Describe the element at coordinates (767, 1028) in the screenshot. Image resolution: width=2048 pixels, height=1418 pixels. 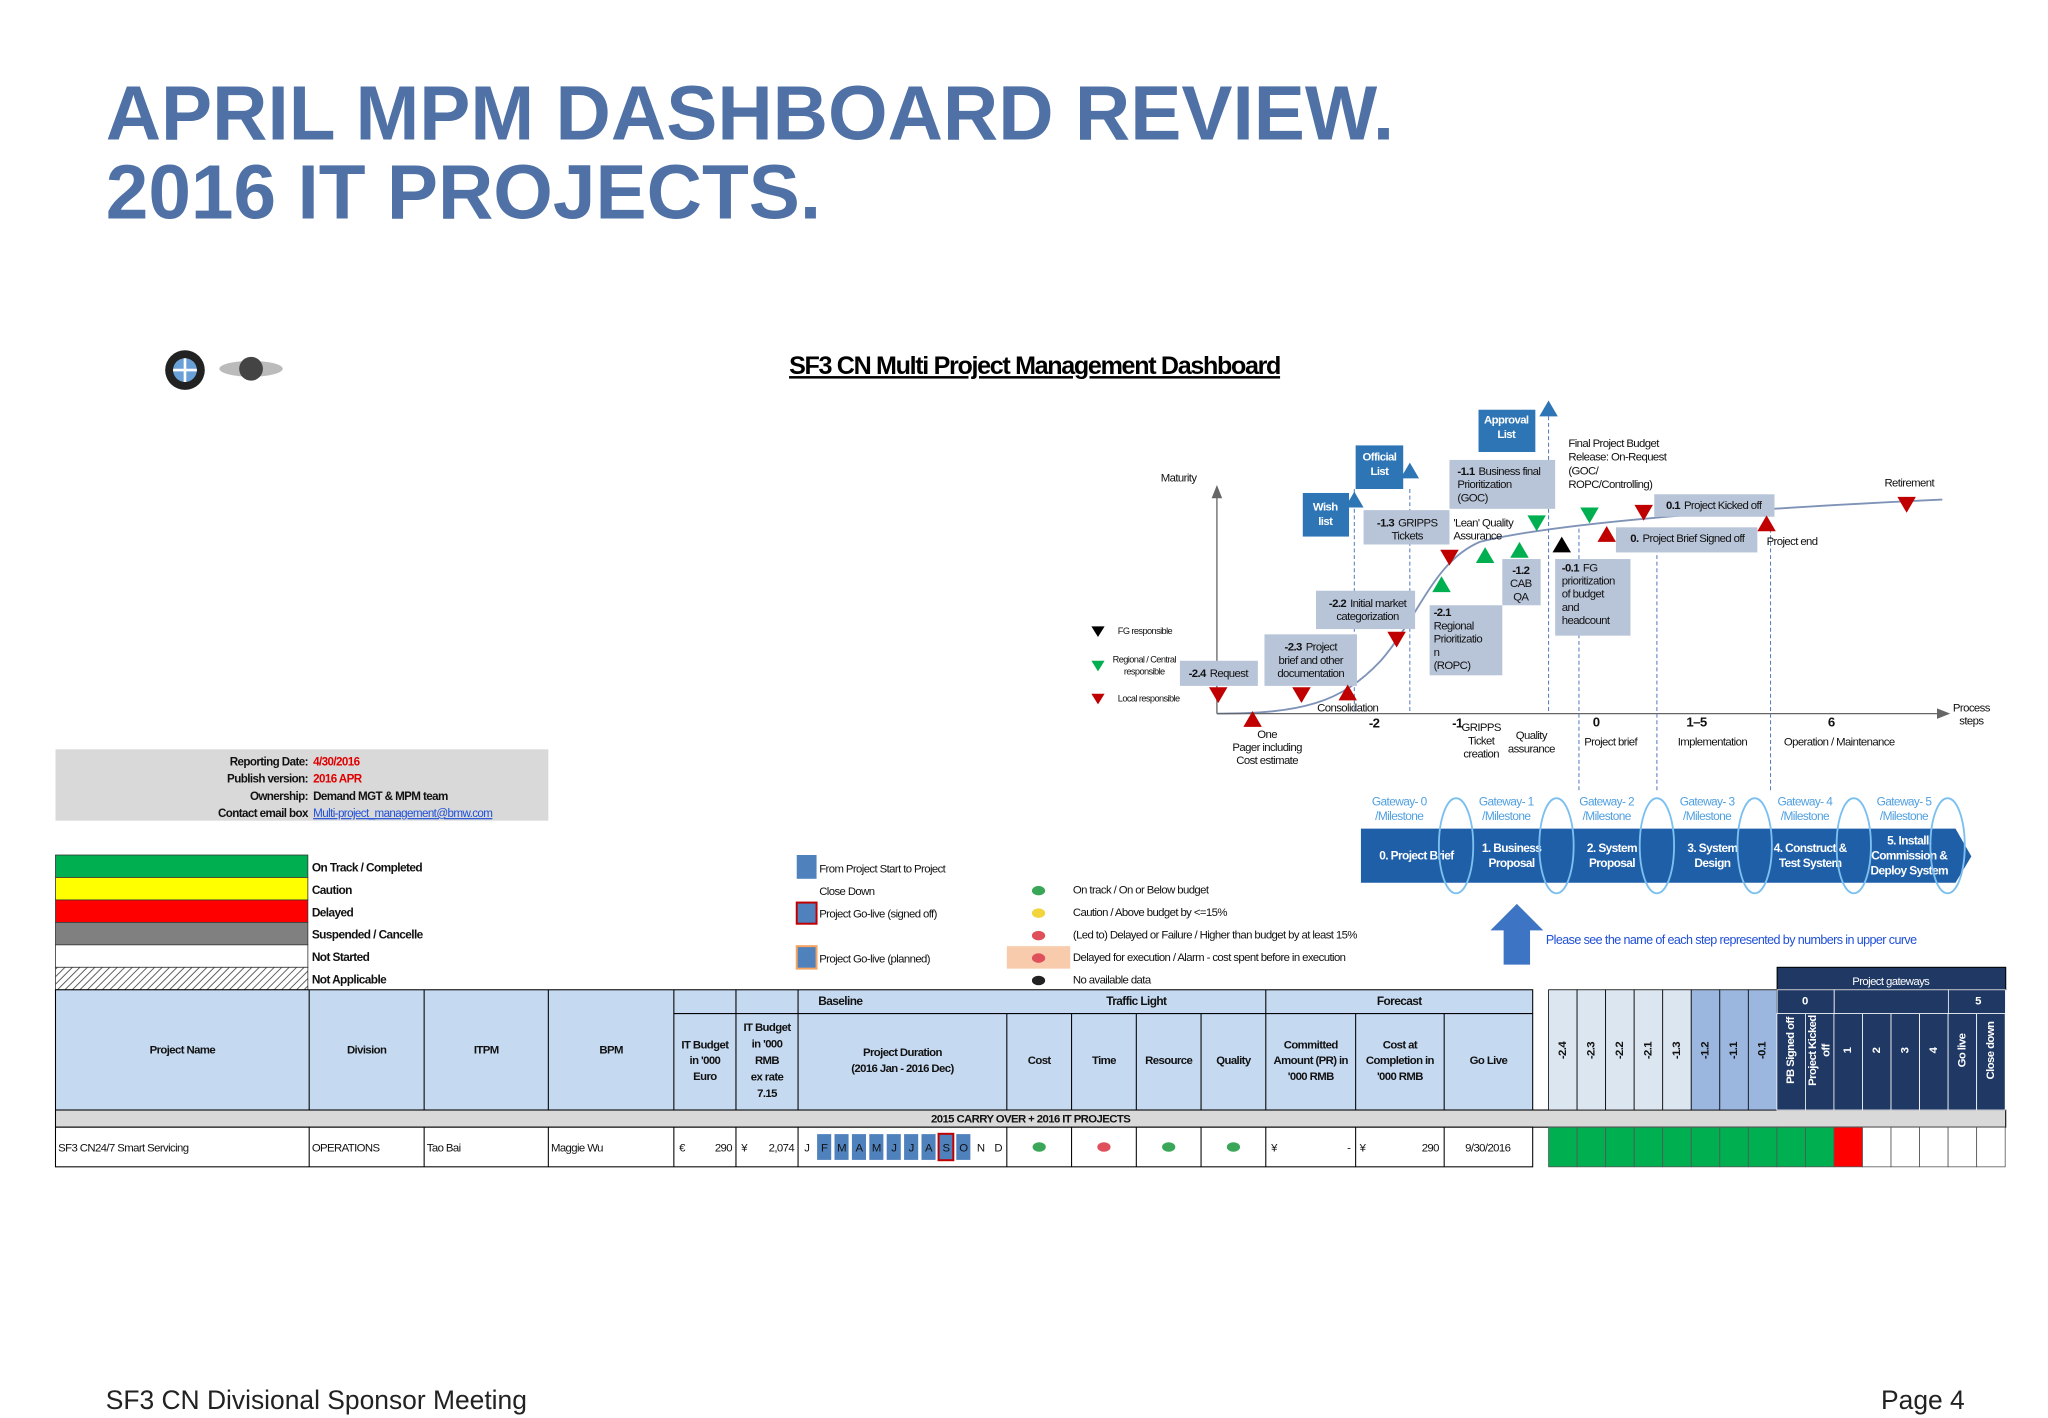
I see `label: IT Budget` at that location.